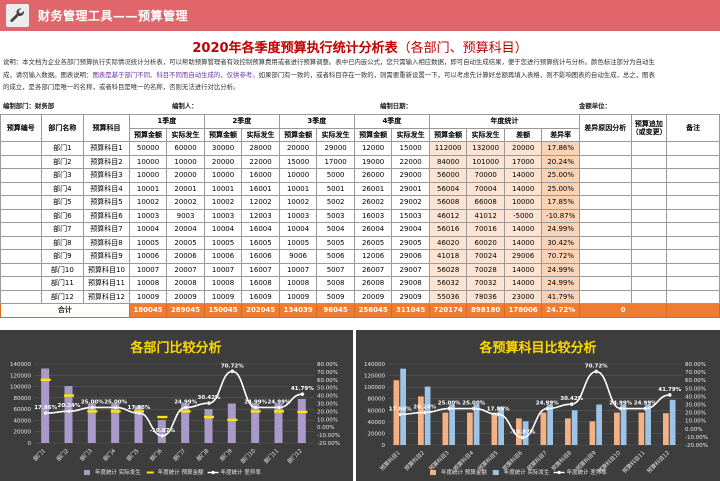 The image size is (720, 481). Describe the element at coordinates (148, 202) in the screenshot. I see `cell-value: 10002` at that location.